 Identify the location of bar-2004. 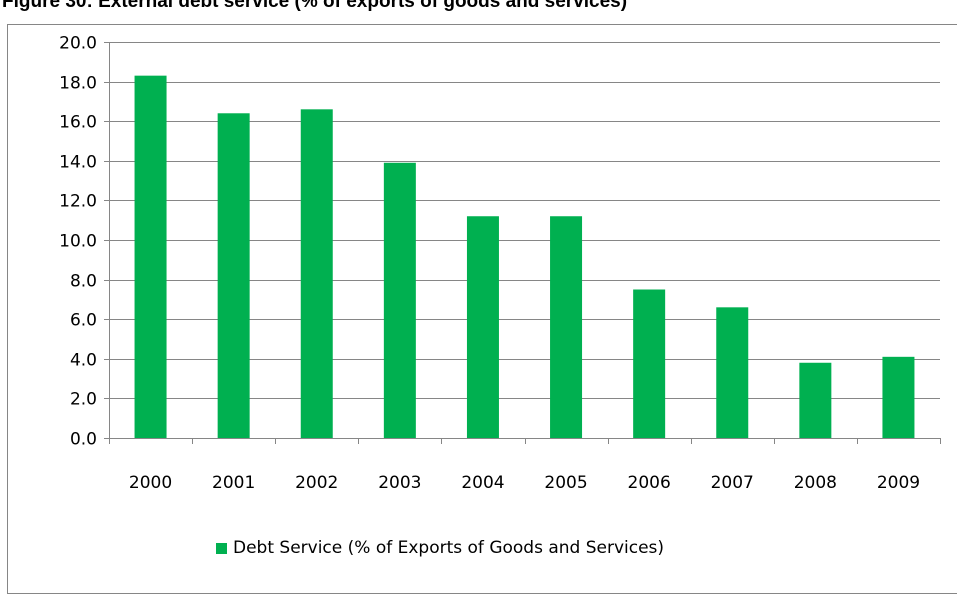
(482, 327).